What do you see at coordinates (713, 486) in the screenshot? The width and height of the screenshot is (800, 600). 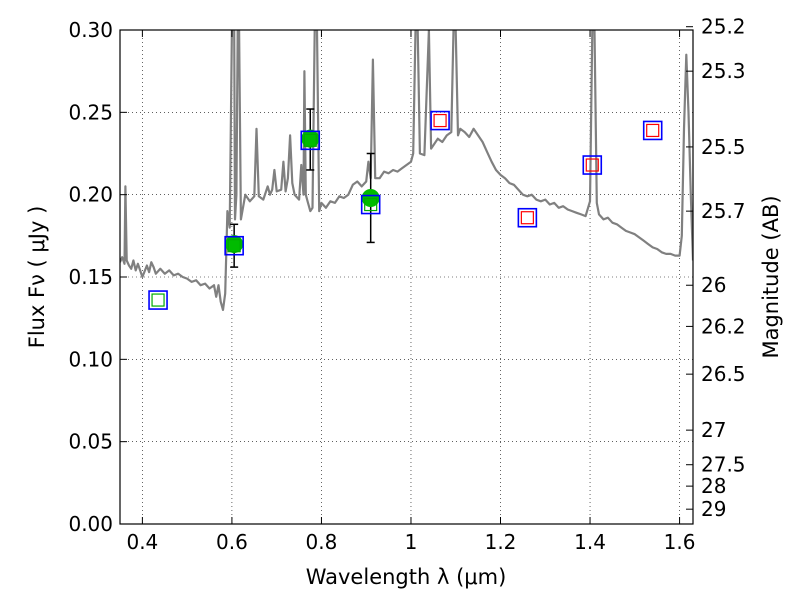 I see `y2-tick-label: 28` at bounding box center [713, 486].